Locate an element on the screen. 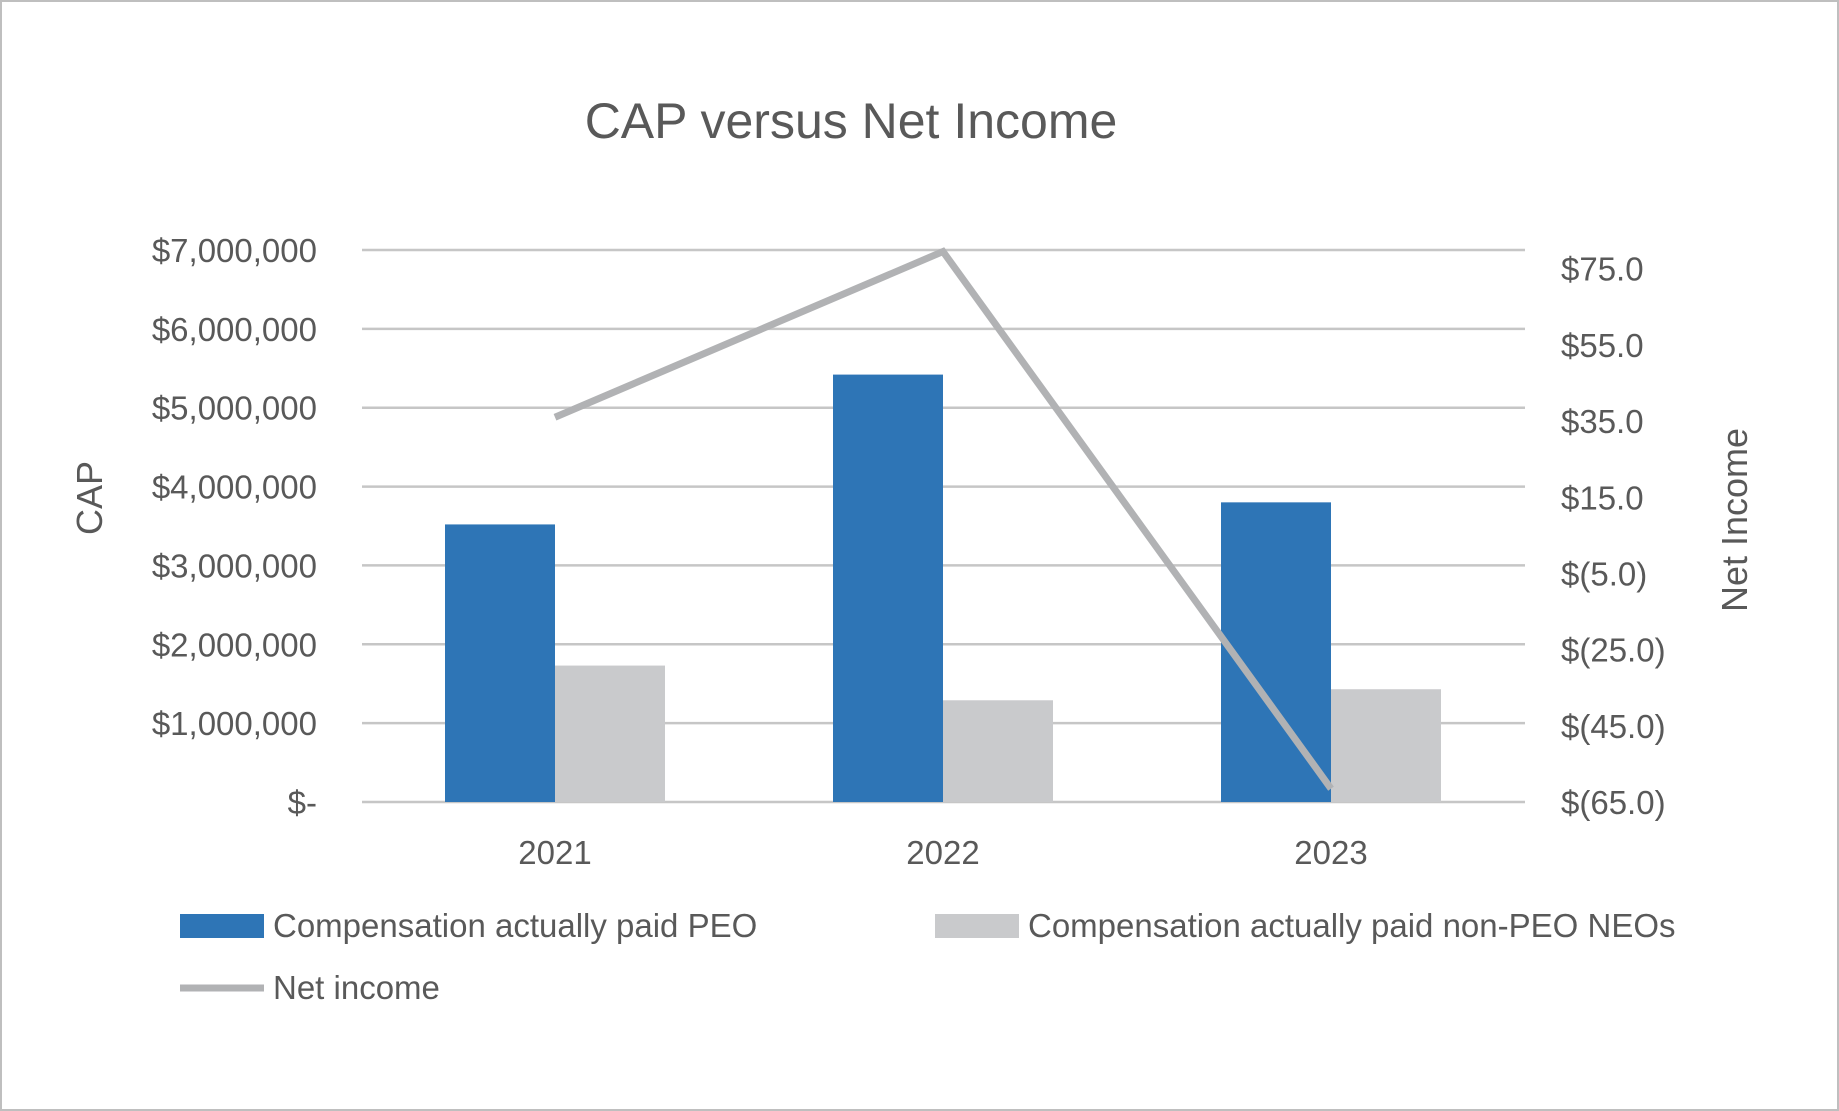 The width and height of the screenshot is (1839, 1111). x-axis-ticks: 2021 2022 2023 is located at coordinates (942, 852).